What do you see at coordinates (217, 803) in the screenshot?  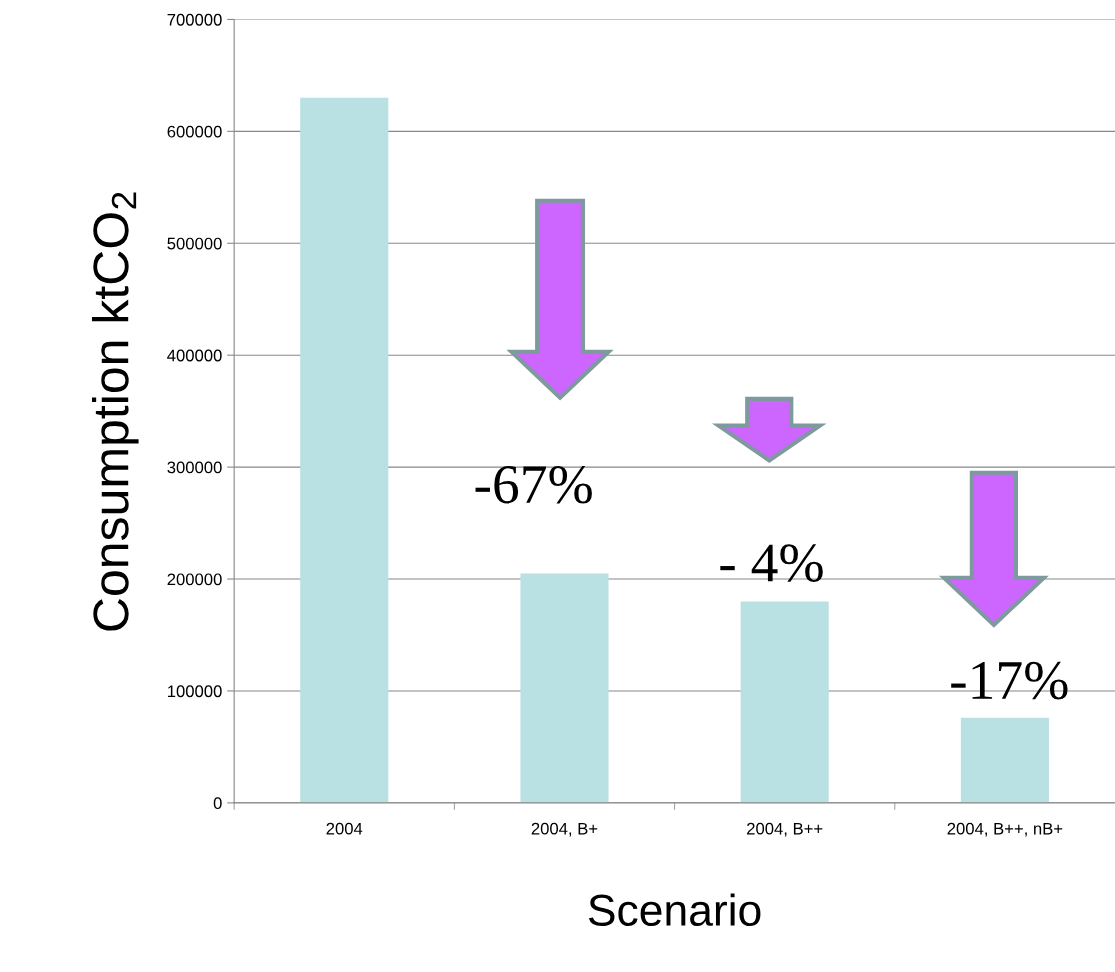 I see `y-tick-label: 0` at bounding box center [217, 803].